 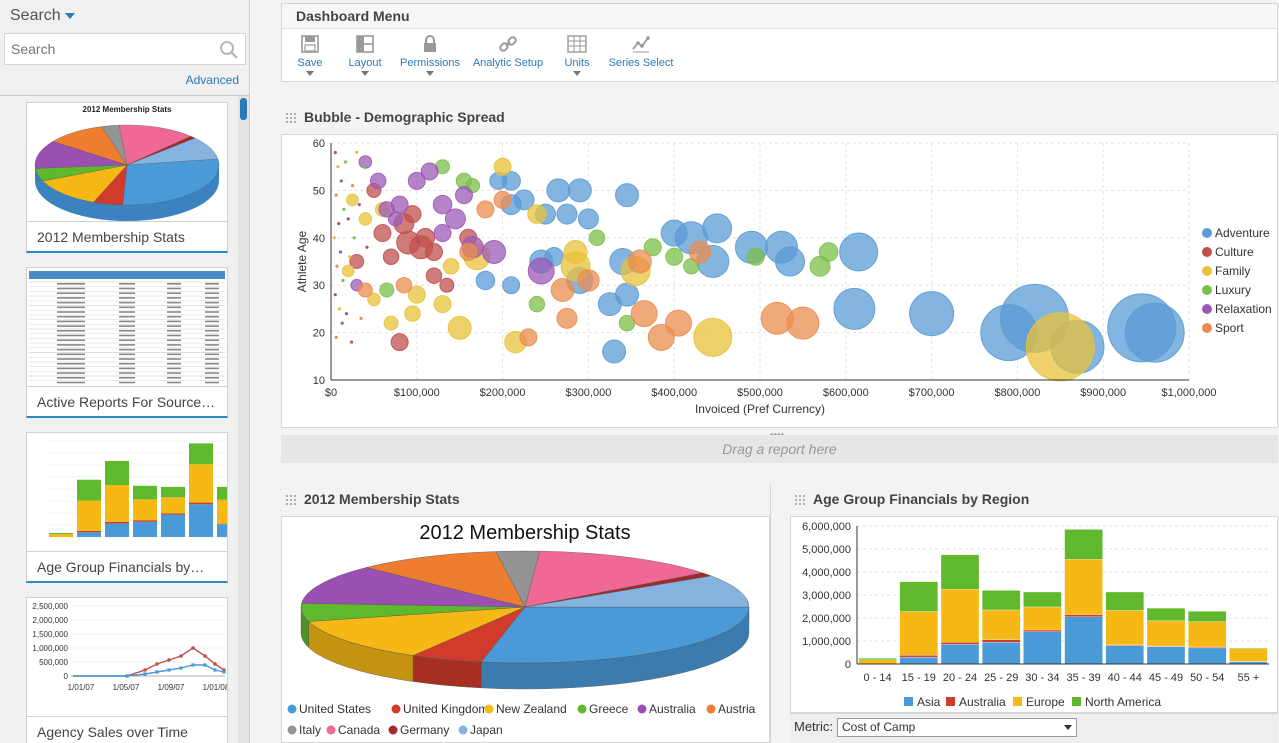 I want to click on series-select-label: Series Select, so click(x=641, y=63).